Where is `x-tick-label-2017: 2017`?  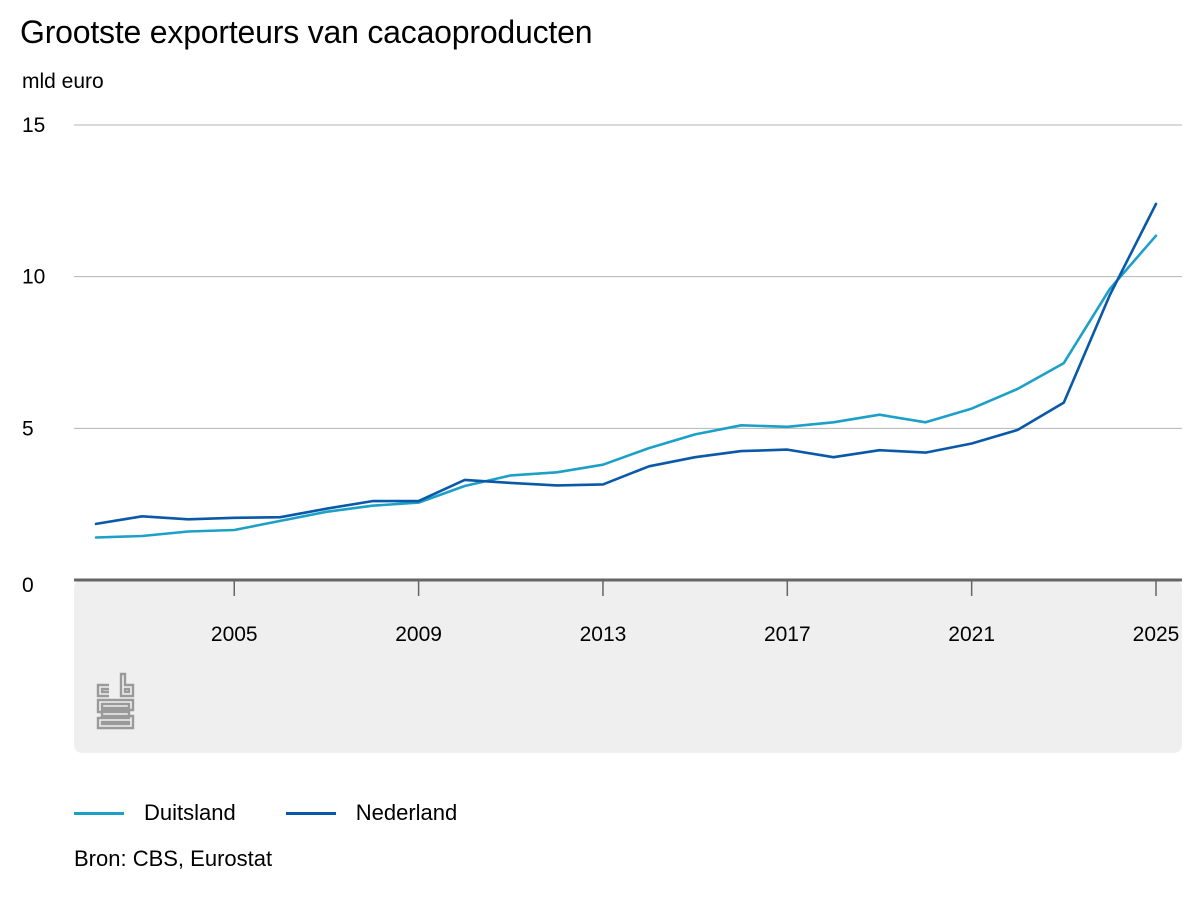 x-tick-label-2017: 2017 is located at coordinates (787, 634).